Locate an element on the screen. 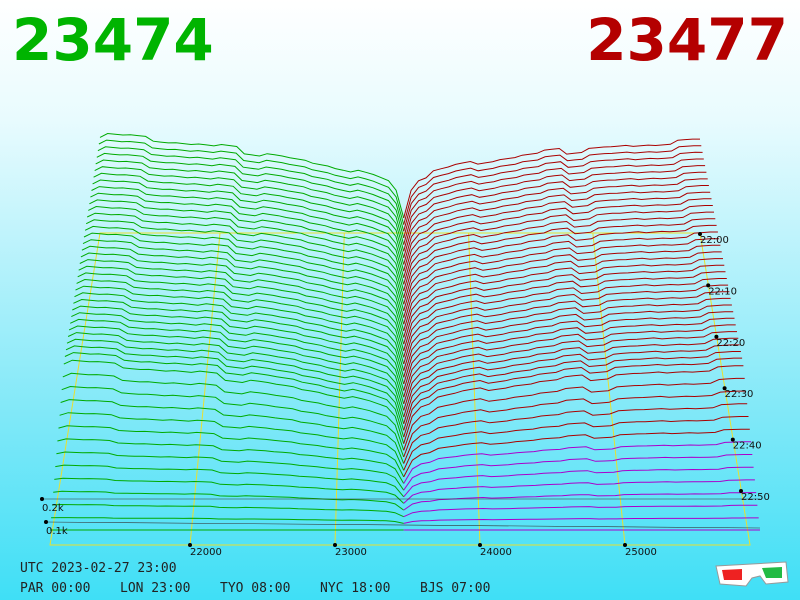 The image size is (800, 600). time-tick-label: 22:20 is located at coordinates (730, 343).